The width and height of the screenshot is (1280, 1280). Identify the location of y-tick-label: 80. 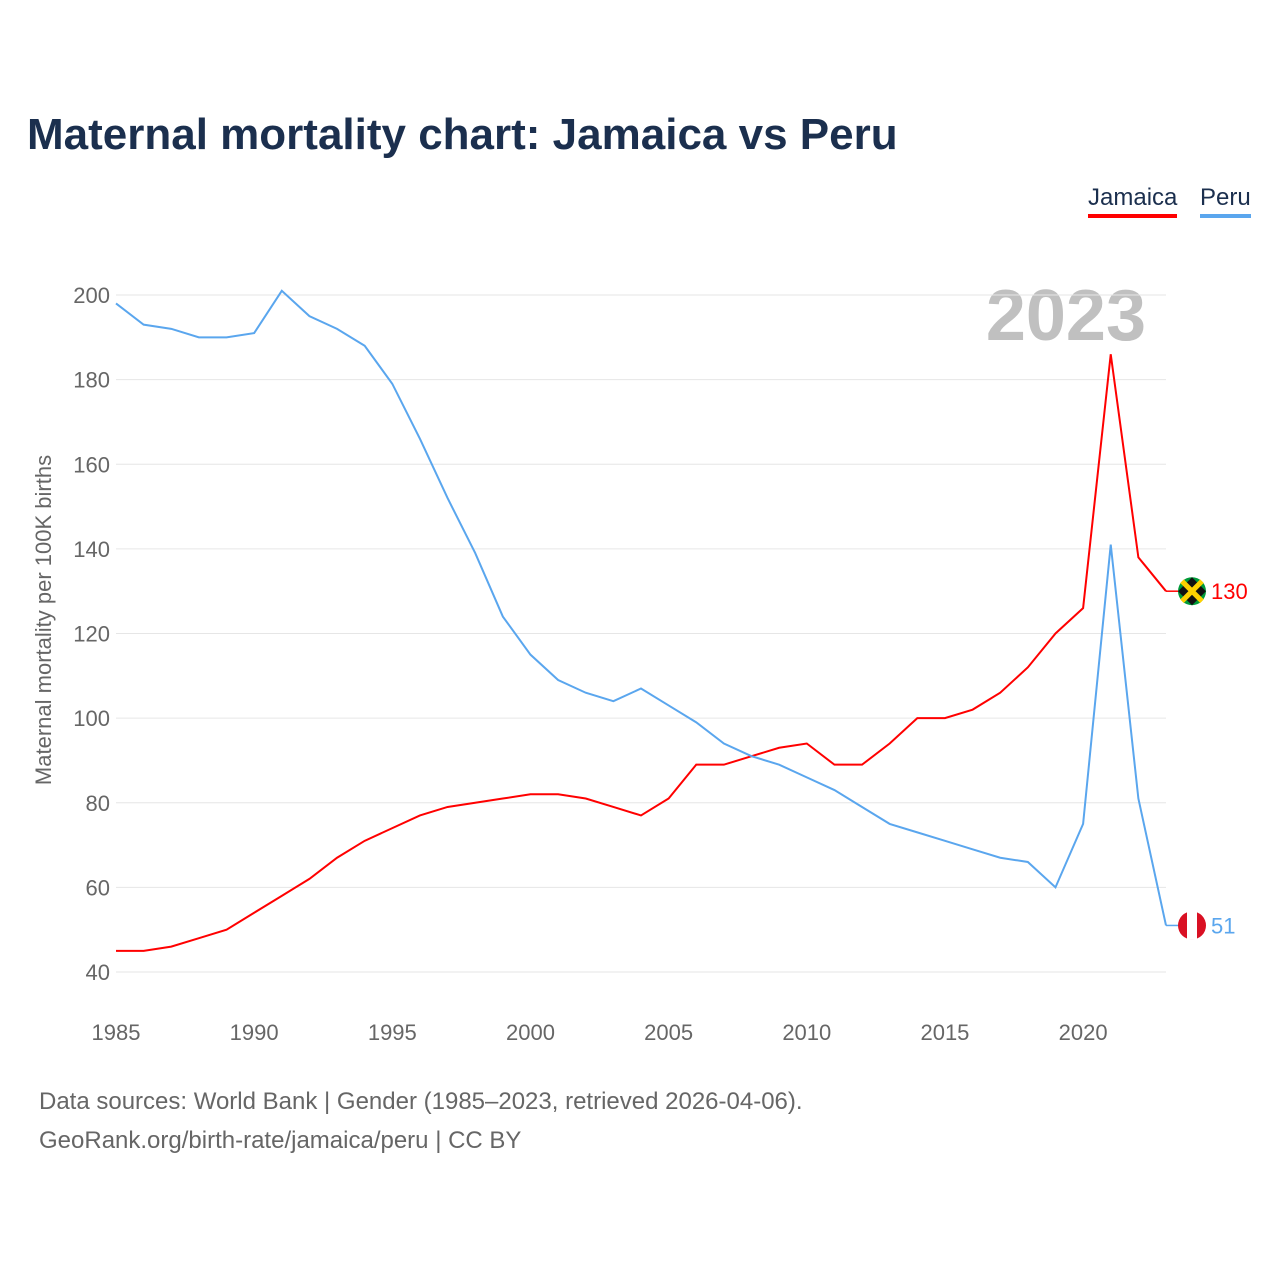
(98, 803).